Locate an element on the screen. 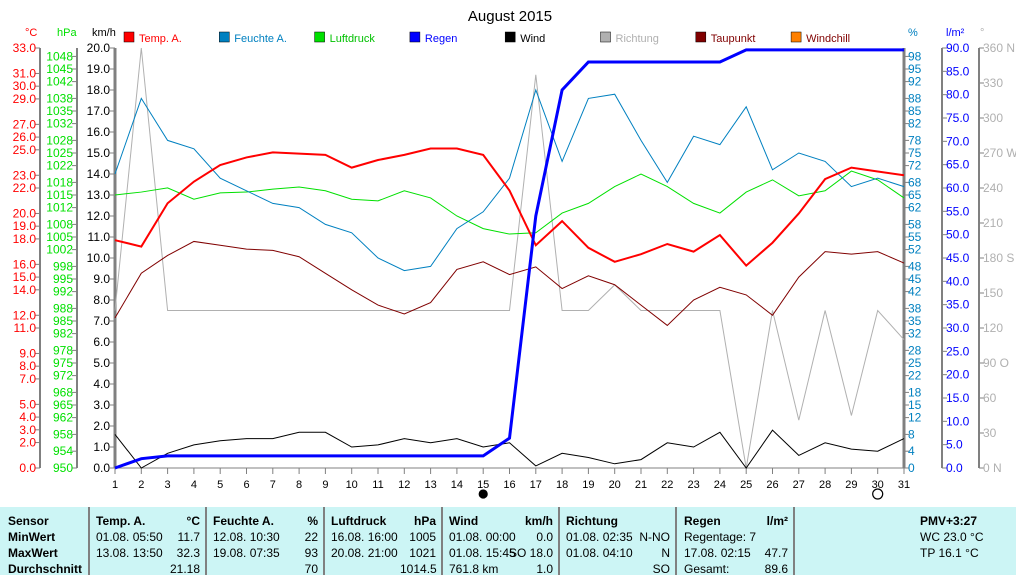 Image resolution: width=1016 pixels, height=576 pixels. x-tick-label: 5 is located at coordinates (220, 485).